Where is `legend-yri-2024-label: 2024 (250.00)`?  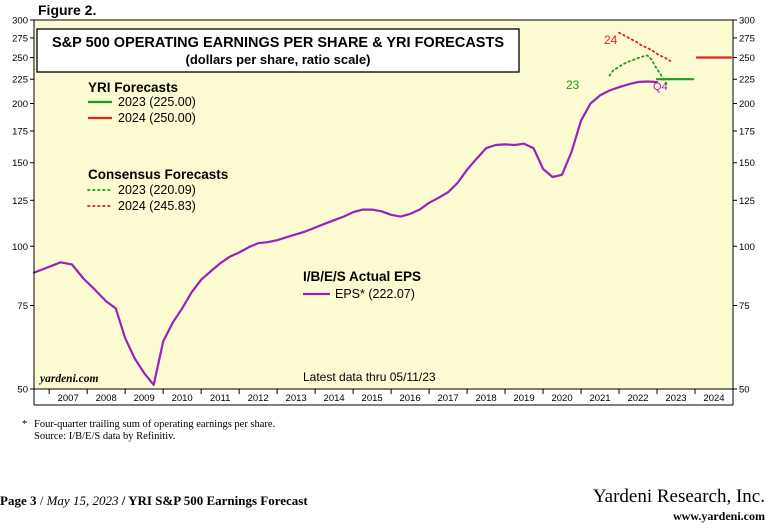 legend-yri-2024-label: 2024 (250.00) is located at coordinates (157, 118).